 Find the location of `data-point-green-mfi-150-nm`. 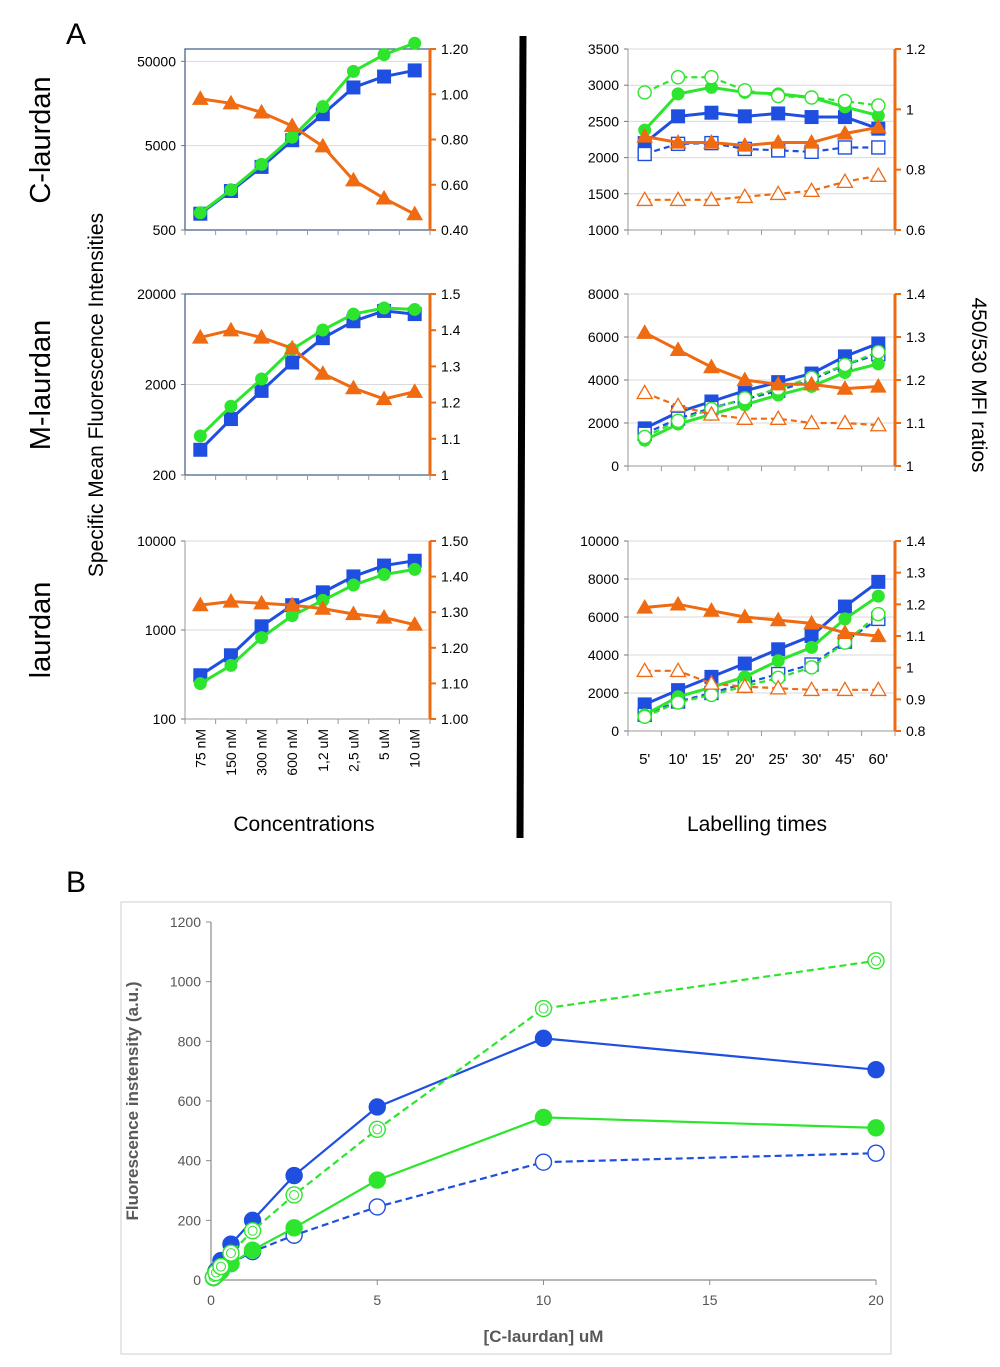

data-point-green-mfi-150-nm is located at coordinates (231, 665).